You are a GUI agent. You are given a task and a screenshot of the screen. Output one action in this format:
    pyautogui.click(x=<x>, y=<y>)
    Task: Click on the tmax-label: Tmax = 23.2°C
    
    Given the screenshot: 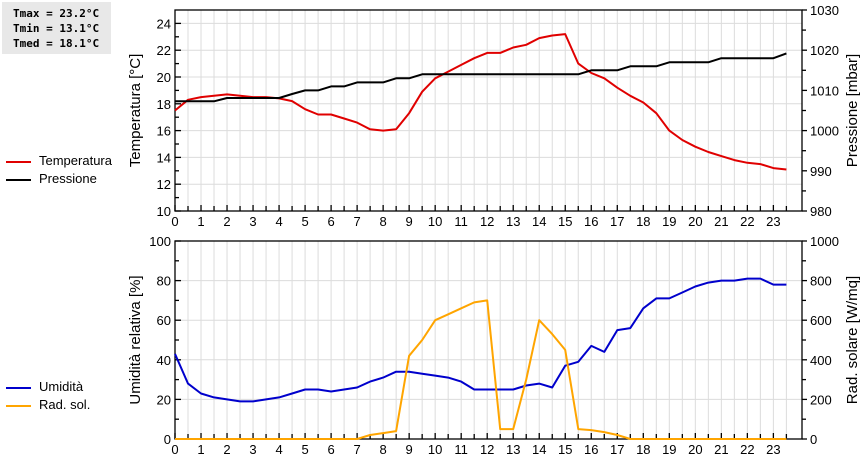 What is the action you would take?
    pyautogui.click(x=56, y=13)
    